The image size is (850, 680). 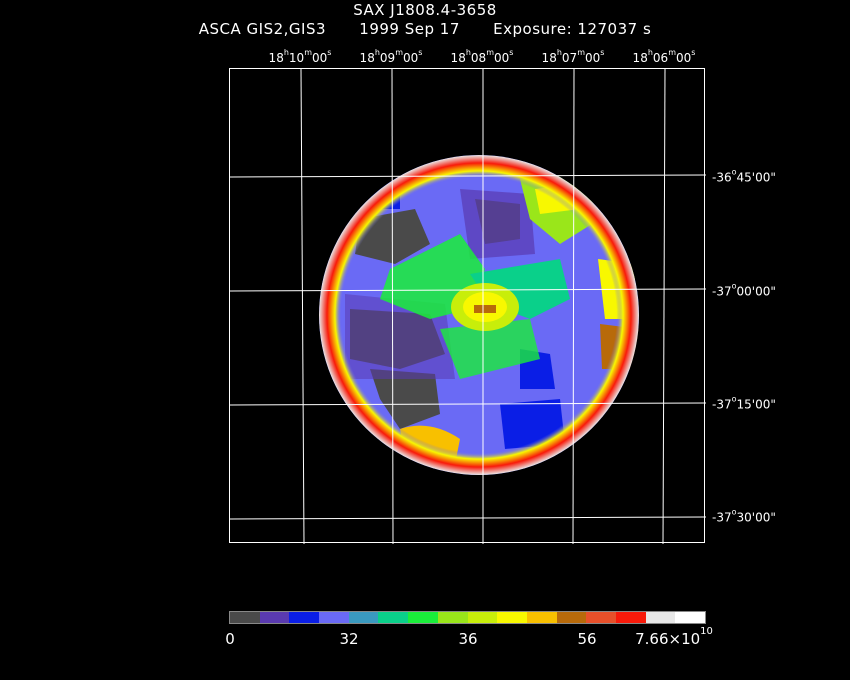 I want to click on ra-label: 18h06m00s, so click(x=664, y=56).